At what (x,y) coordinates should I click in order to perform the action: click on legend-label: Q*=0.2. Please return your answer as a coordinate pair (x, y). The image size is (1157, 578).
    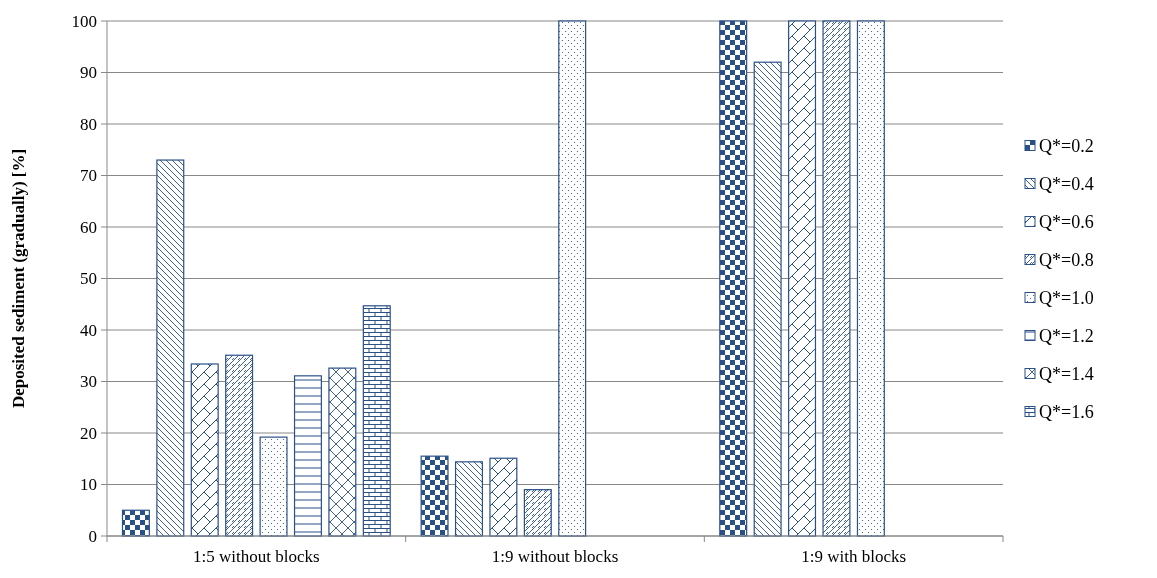
    Looking at the image, I should click on (1066, 145).